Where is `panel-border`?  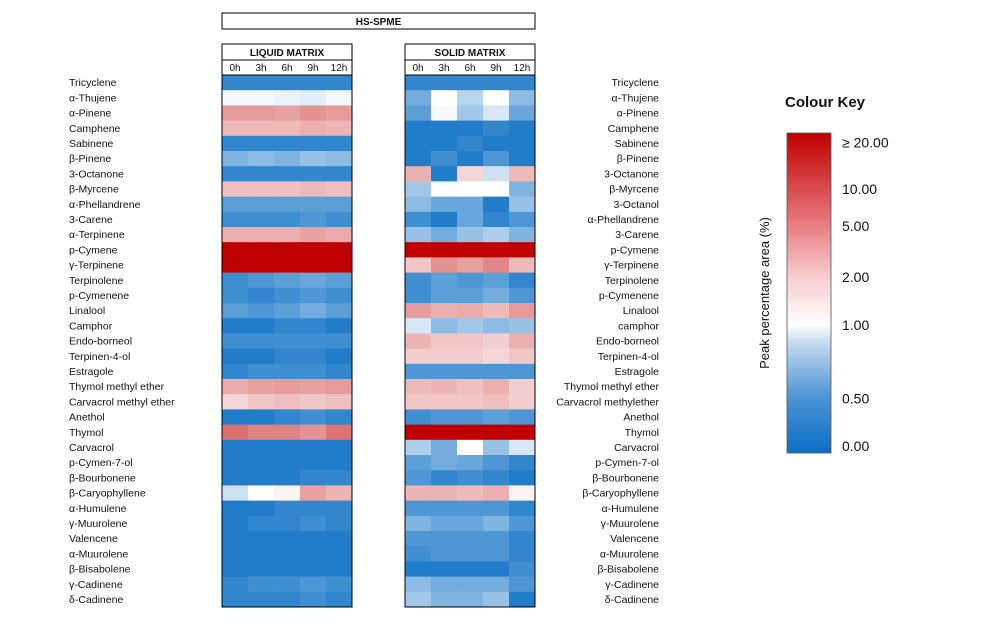 panel-border is located at coordinates (470, 341).